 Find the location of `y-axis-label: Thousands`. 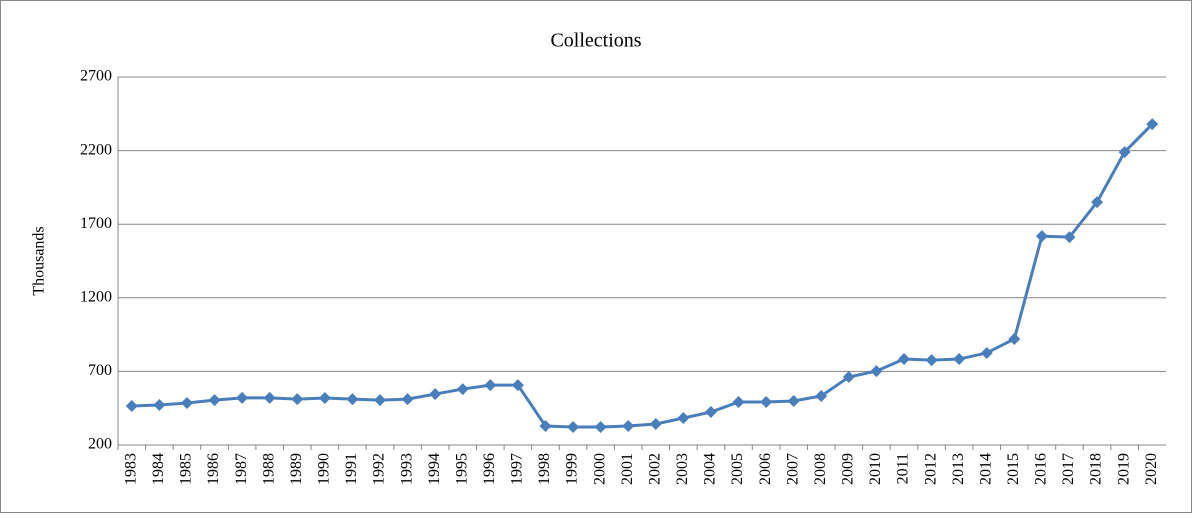

y-axis-label: Thousands is located at coordinates (39, 260).